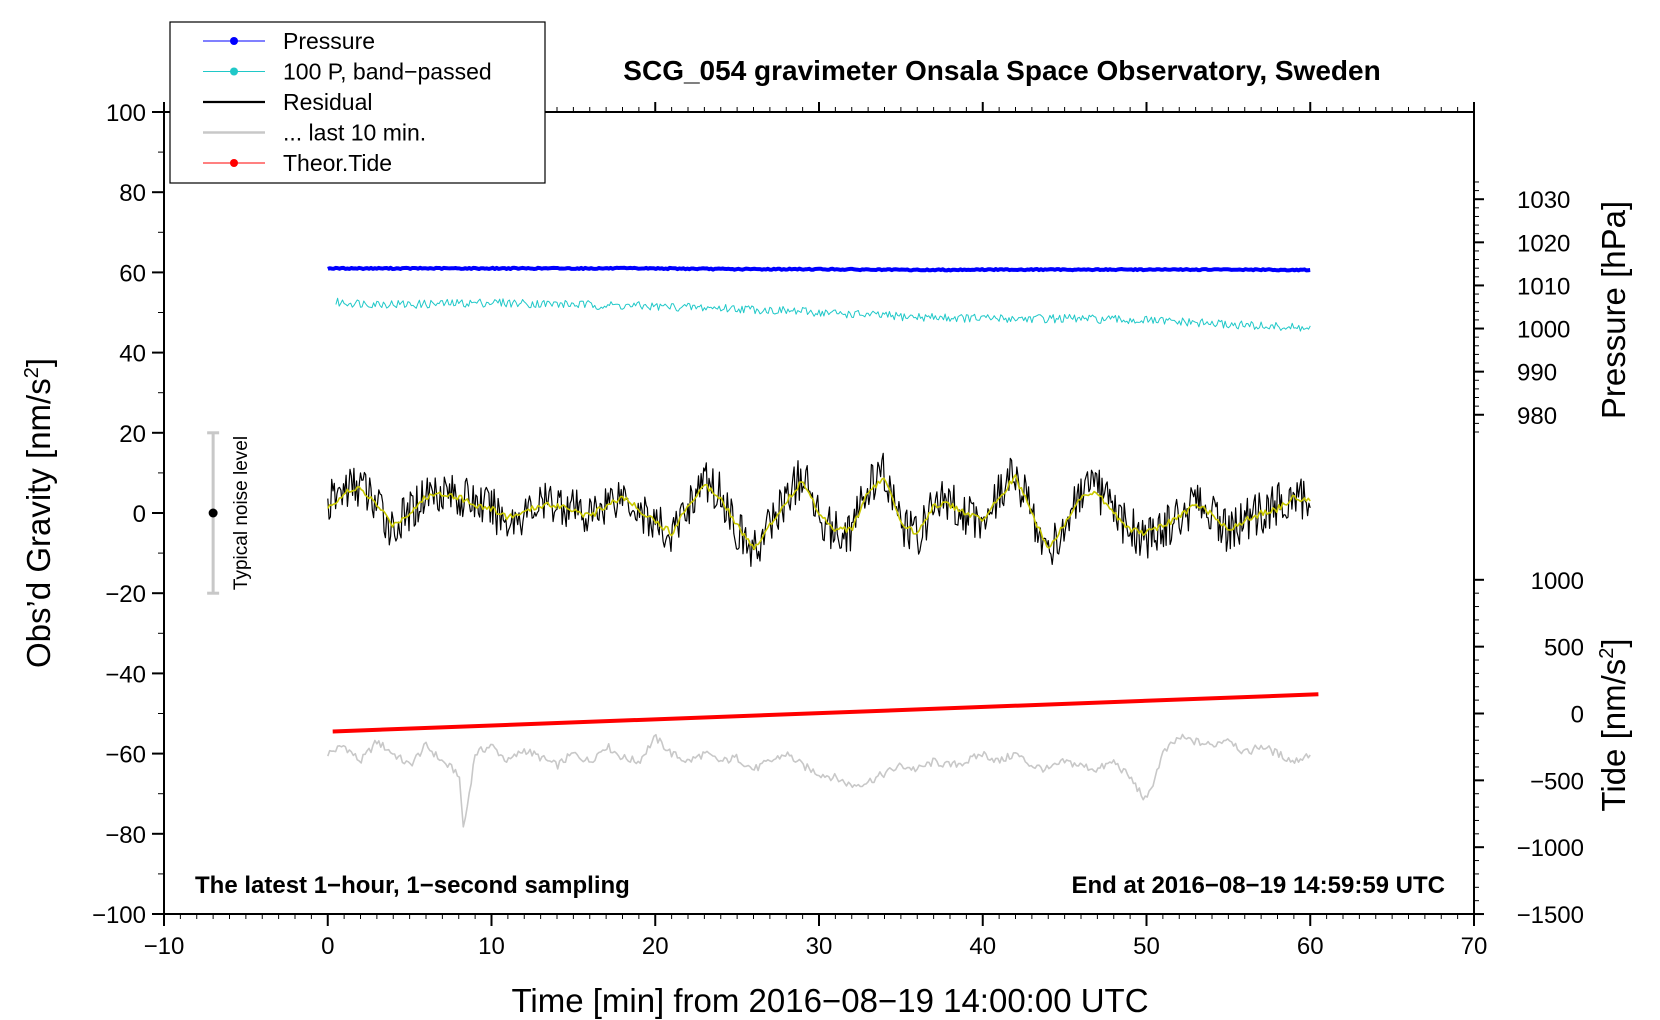  Describe the element at coordinates (1543, 243) in the screenshot. I see `pressure-tick-label: 1020` at that location.